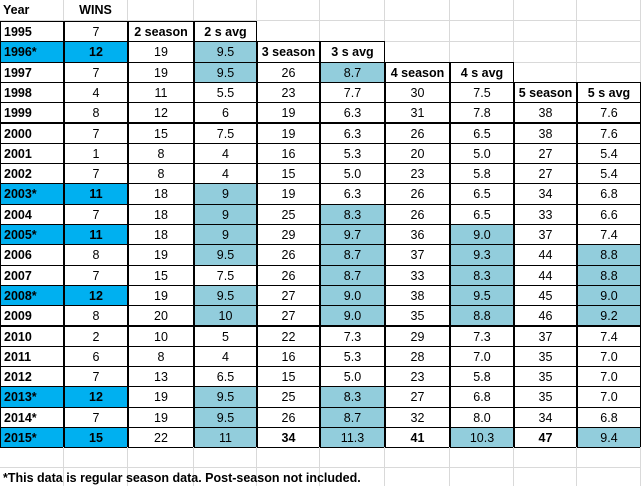 The height and width of the screenshot is (486, 641). What do you see at coordinates (96, 356) in the screenshot?
I see `table-cell: 6` at bounding box center [96, 356].